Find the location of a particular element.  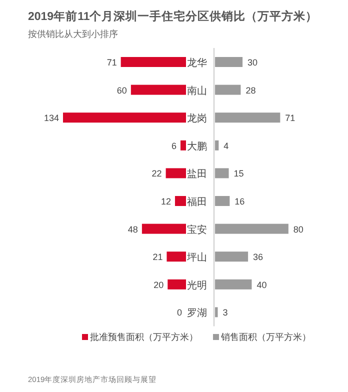

y-tick-label: 盐田 is located at coordinates (197, 174).